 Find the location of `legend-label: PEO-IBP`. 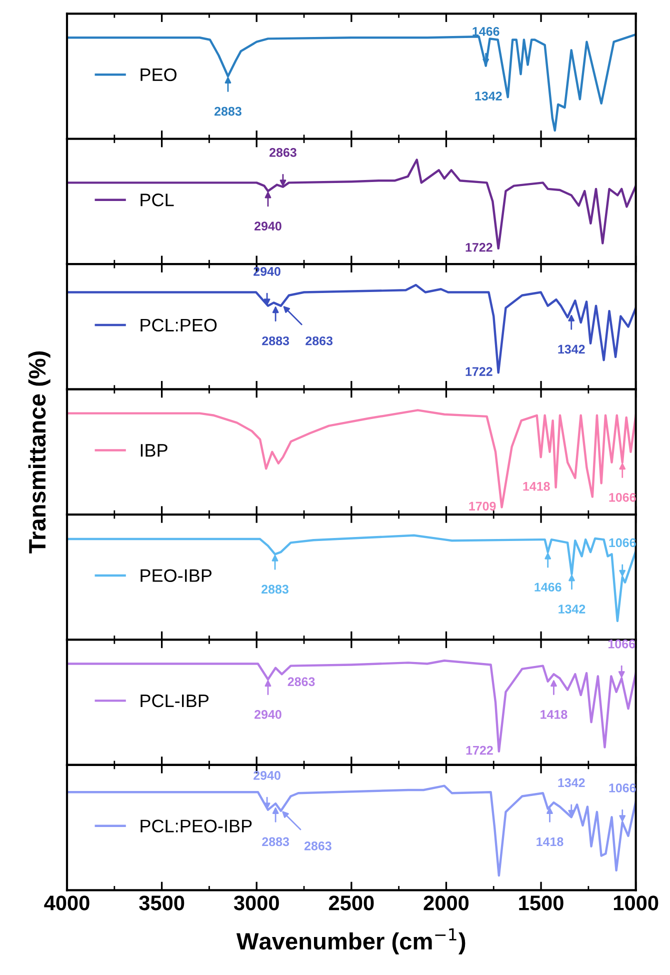

legend-label: PEO-IBP is located at coordinates (176, 575).